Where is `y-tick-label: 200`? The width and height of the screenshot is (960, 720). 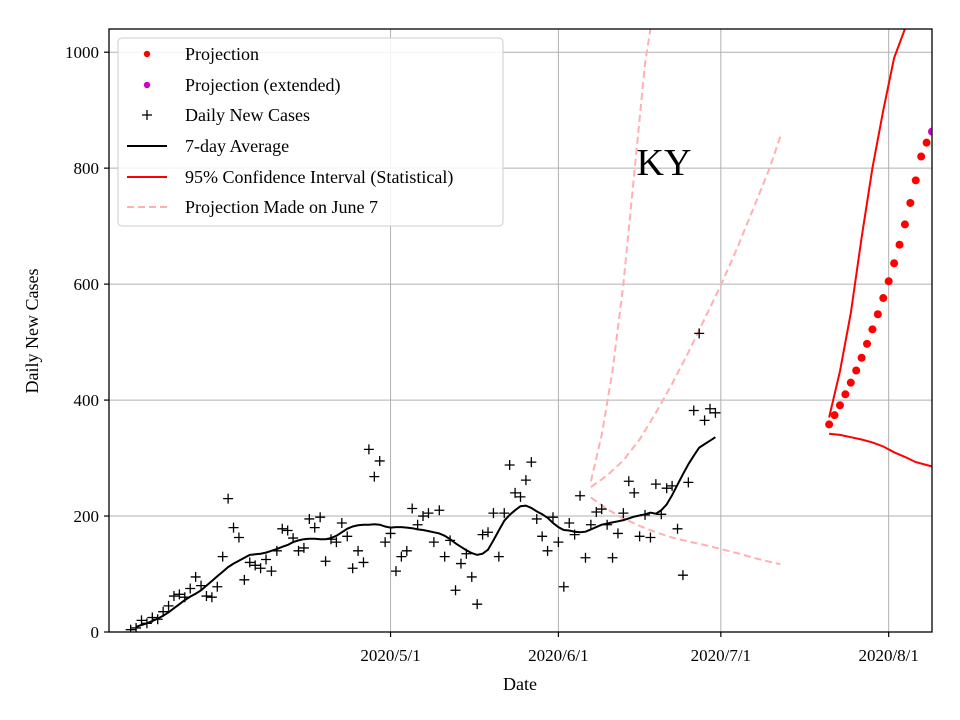
y-tick-label: 200 is located at coordinates (87, 516).